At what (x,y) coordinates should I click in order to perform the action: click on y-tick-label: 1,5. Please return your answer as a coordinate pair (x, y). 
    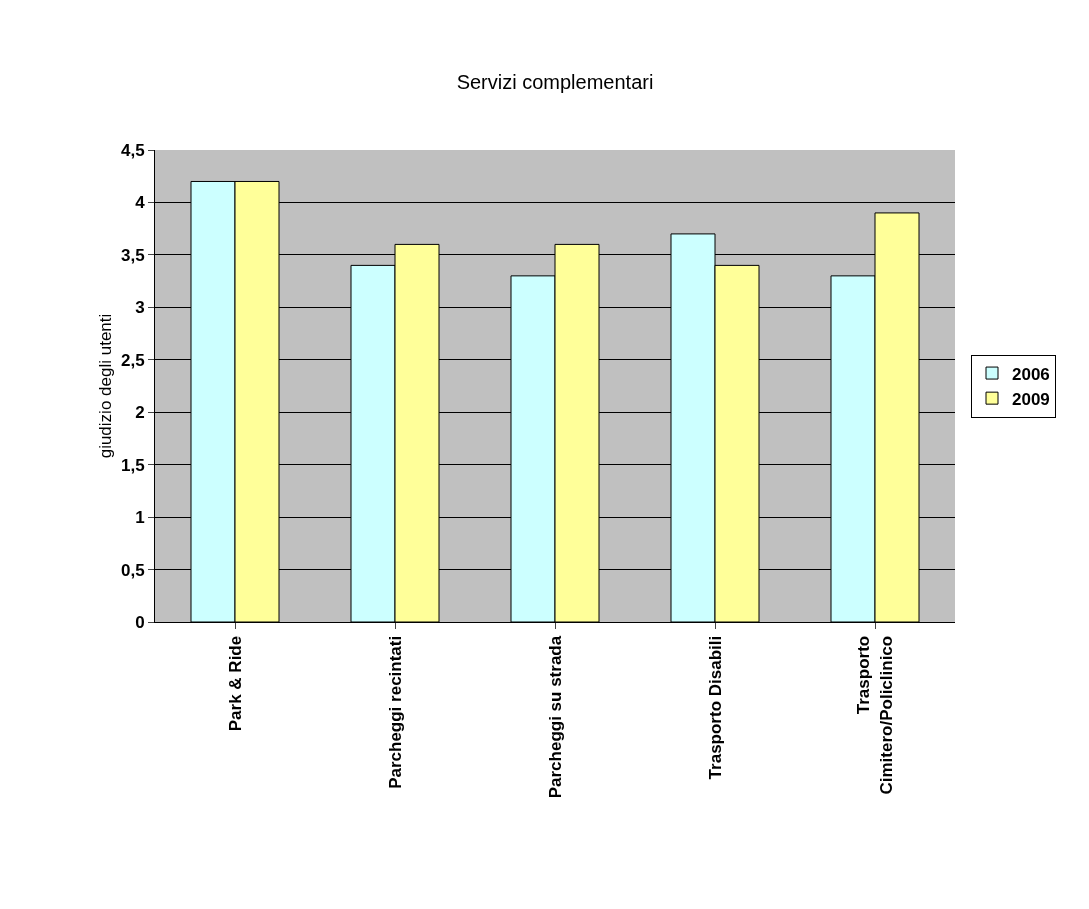
    Looking at the image, I should click on (132, 465).